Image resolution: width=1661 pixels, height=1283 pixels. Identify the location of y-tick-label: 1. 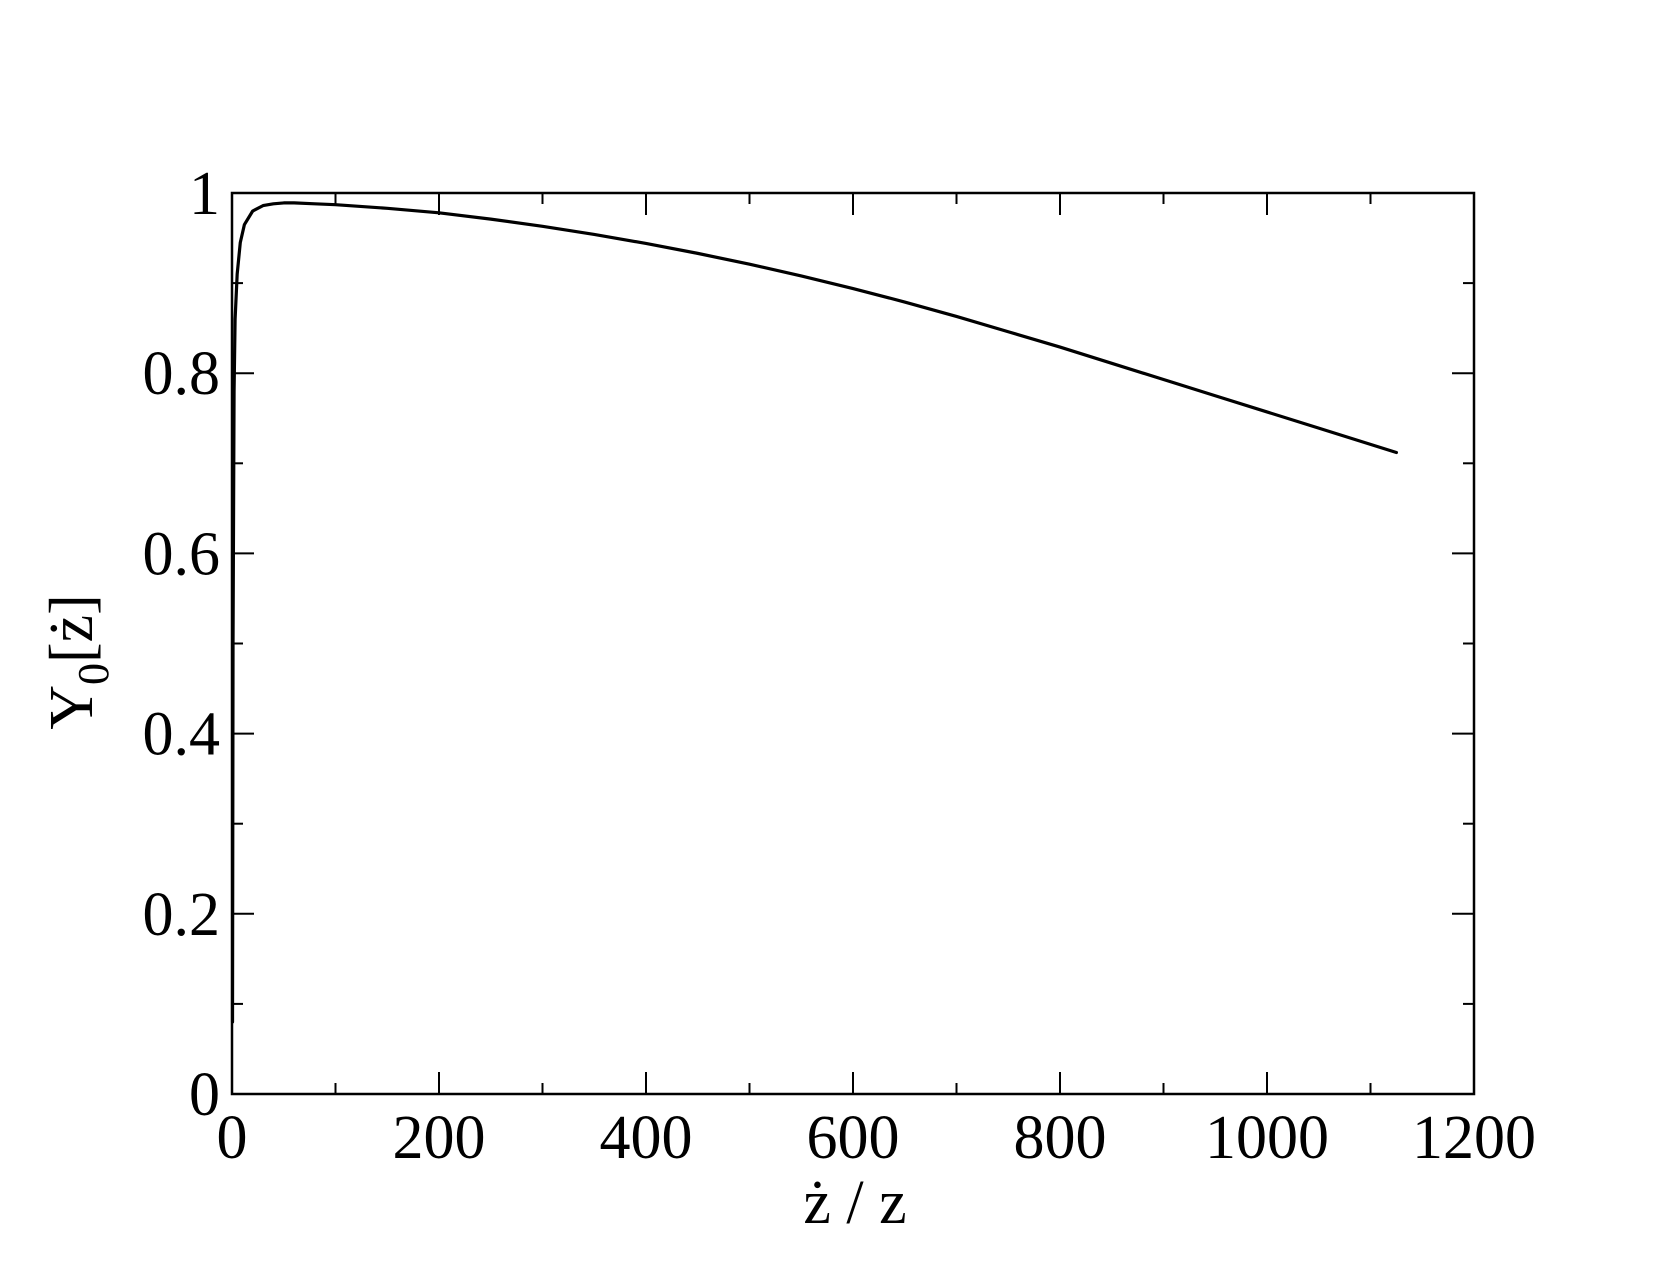
(204, 194).